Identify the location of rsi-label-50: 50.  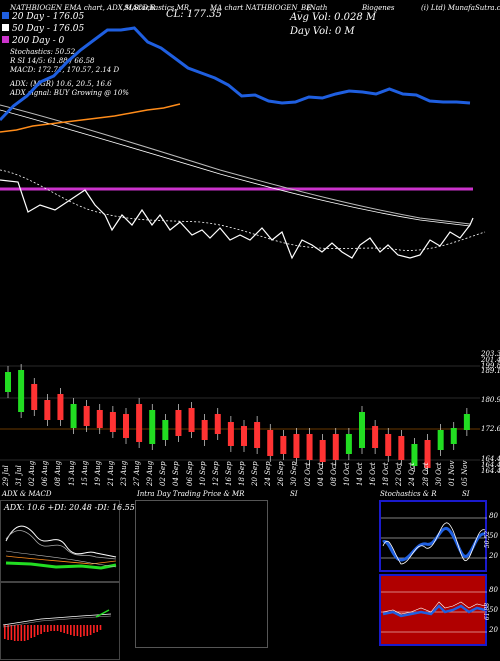
(493, 610).